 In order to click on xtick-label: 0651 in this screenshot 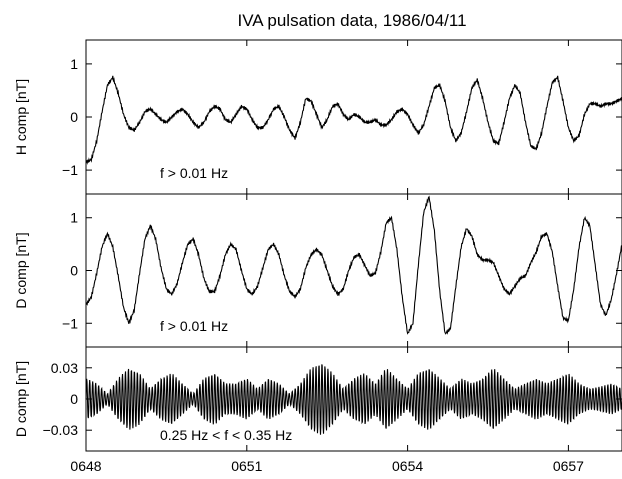, I will do `click(246, 466)`.